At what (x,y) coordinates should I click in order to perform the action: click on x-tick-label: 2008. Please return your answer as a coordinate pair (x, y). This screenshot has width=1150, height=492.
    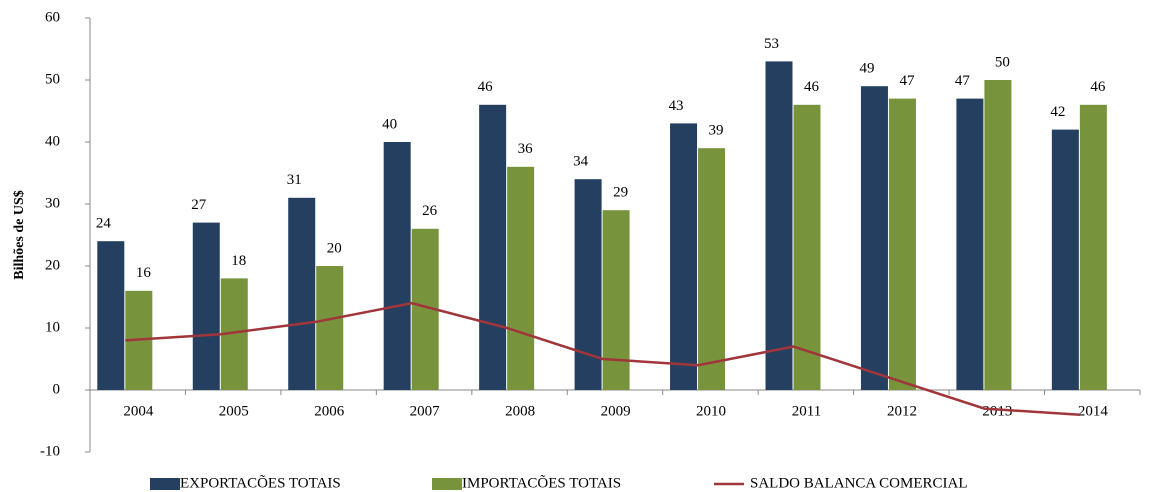
    Looking at the image, I should click on (520, 411).